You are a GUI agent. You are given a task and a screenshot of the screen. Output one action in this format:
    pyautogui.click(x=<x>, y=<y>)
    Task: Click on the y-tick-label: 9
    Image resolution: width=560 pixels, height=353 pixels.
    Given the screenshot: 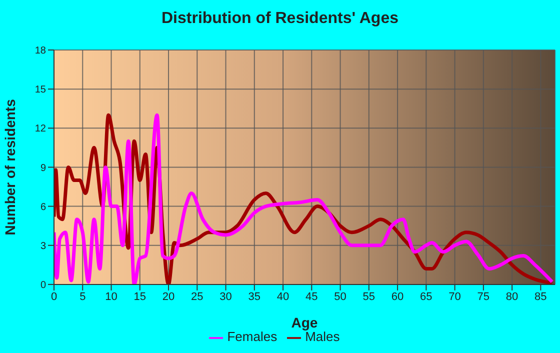 What is the action you would take?
    pyautogui.click(x=43, y=168)
    